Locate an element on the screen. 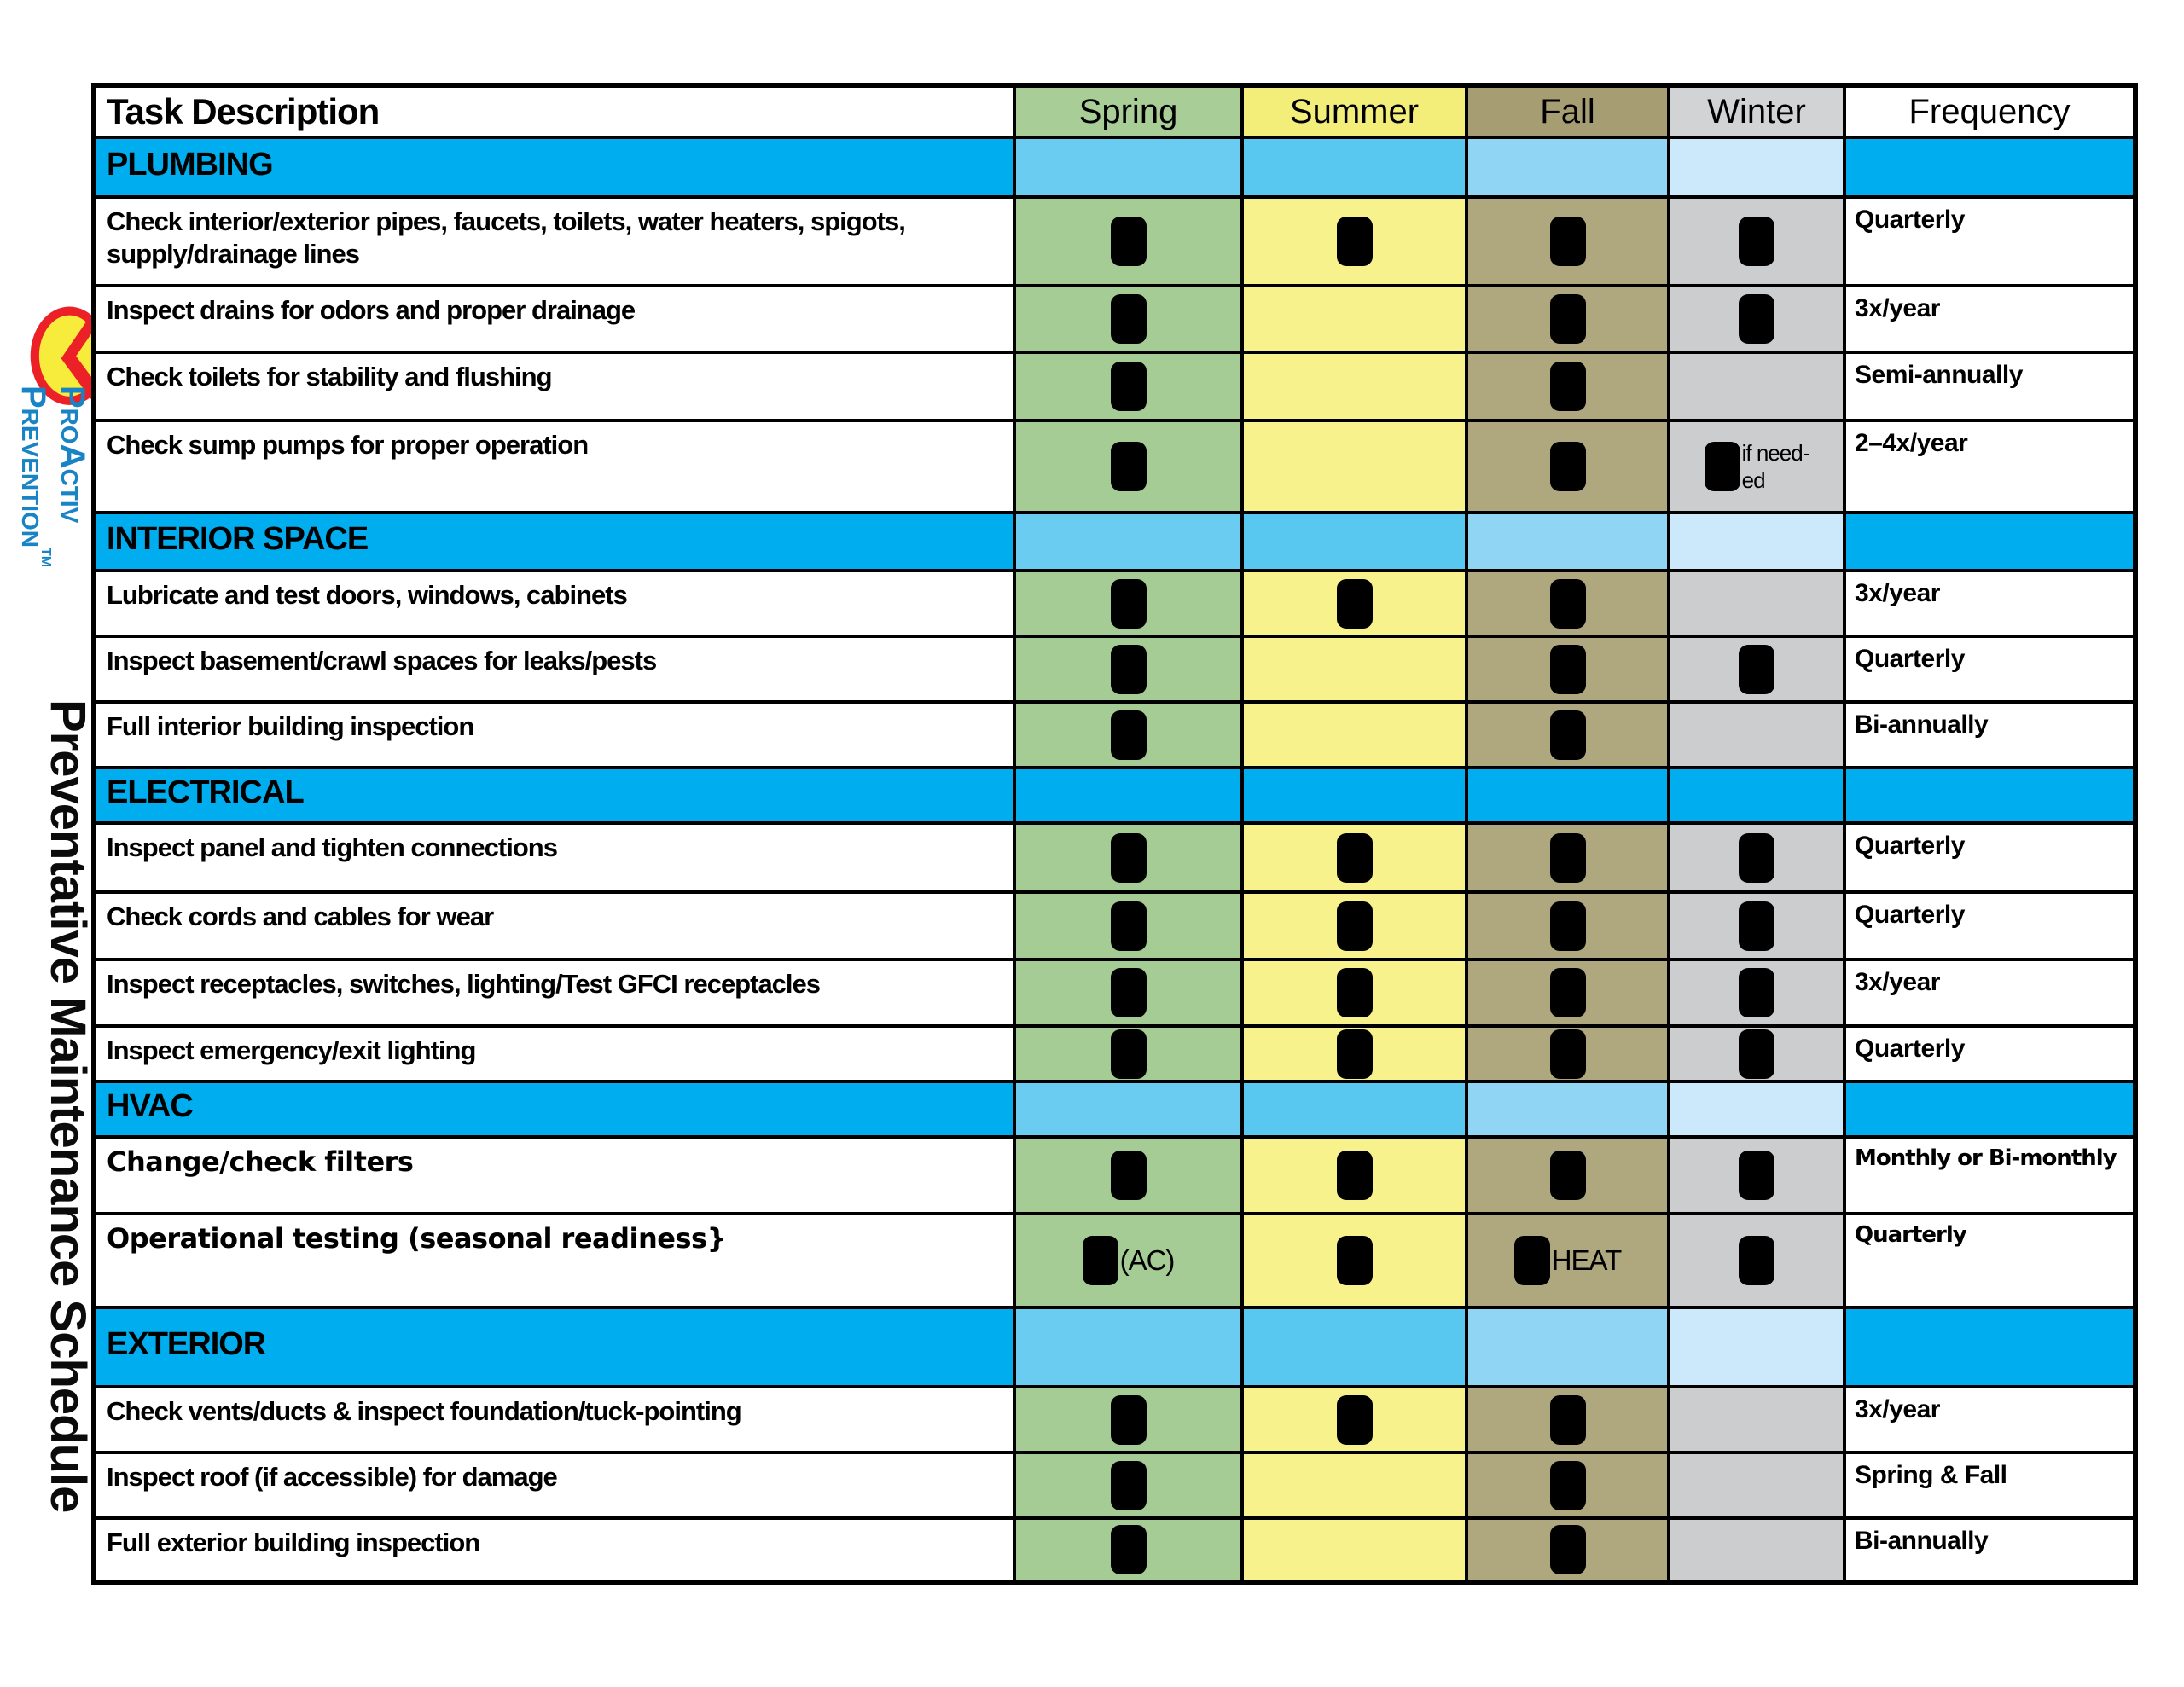 This screenshot has height=1687, width=2184. check-note: (AC) is located at coordinates (1148, 1261).